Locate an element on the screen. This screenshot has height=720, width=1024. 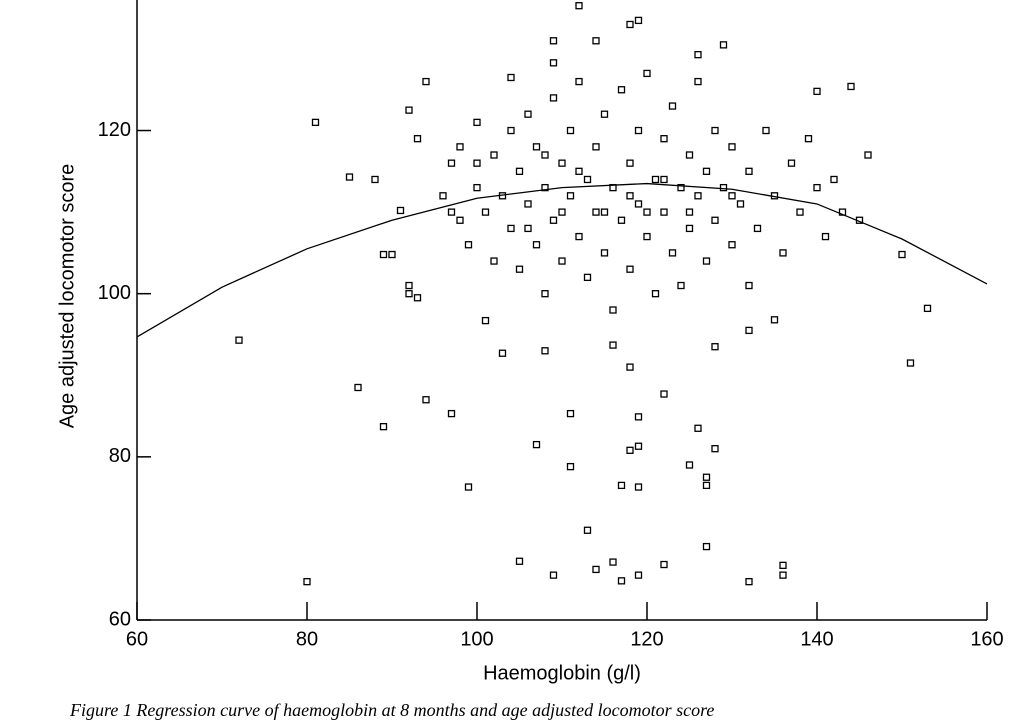
x-axis-label: Haemoglobin (g/l) is located at coordinates (562, 673).